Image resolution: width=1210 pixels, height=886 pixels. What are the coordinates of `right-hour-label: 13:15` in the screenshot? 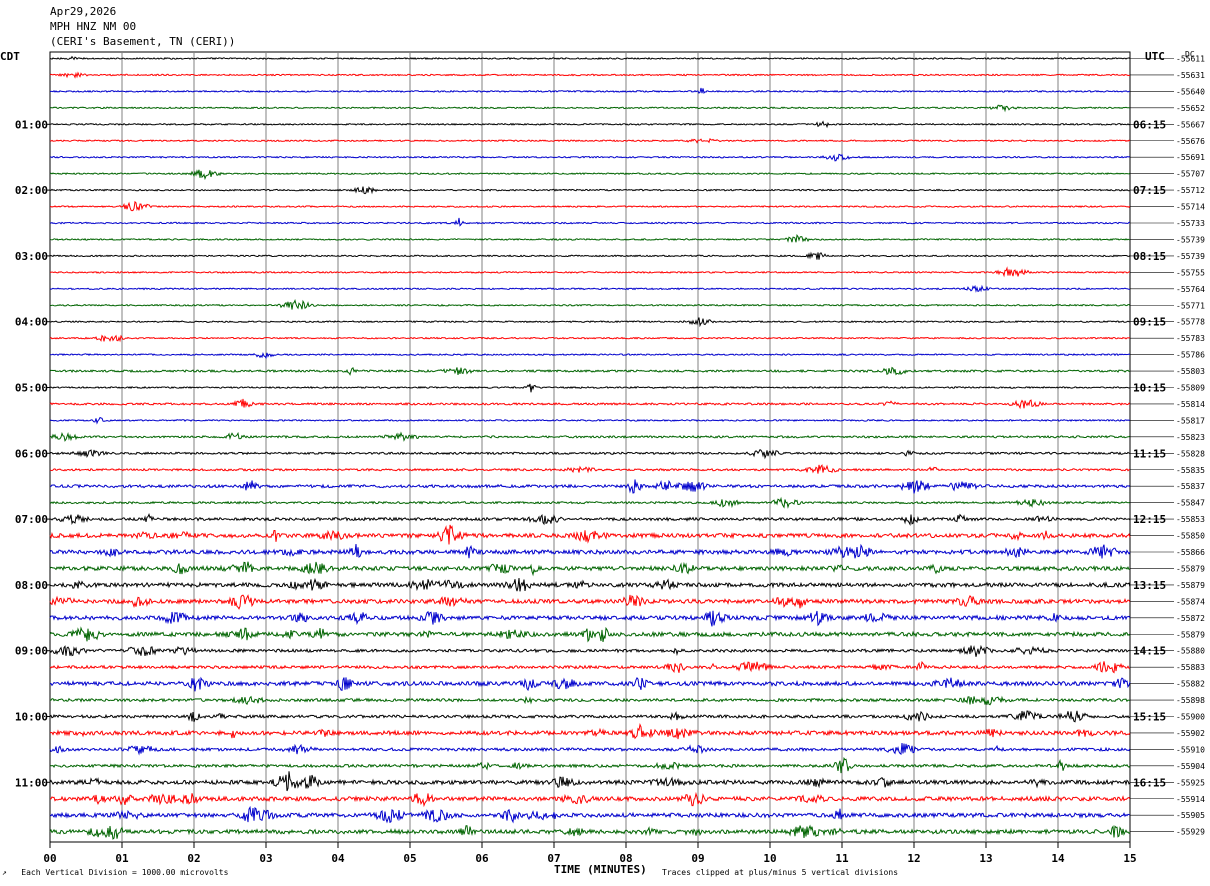 It's located at (1149, 585).